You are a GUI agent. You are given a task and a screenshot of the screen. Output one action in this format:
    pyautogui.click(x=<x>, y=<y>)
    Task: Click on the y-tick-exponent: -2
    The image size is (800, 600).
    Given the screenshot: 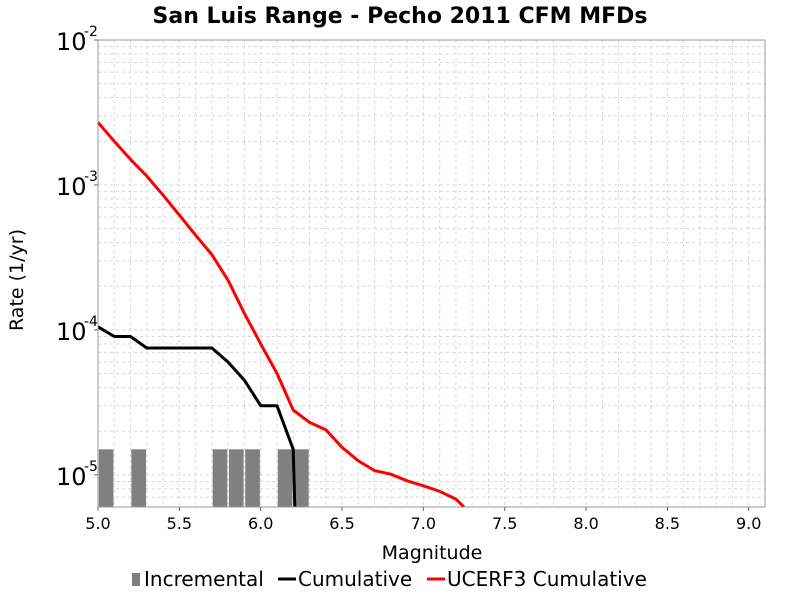 What is the action you would take?
    pyautogui.click(x=91, y=32)
    